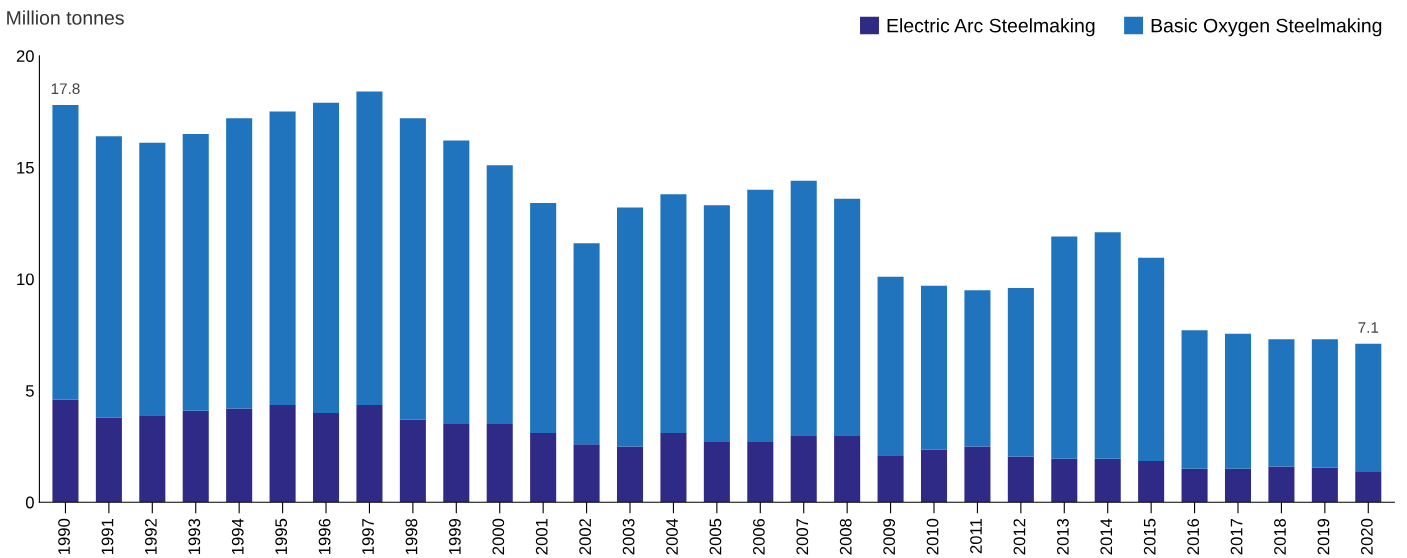 The image size is (1407, 558). Describe the element at coordinates (628, 536) in the screenshot. I see `x-tick-label: 2003` at that location.